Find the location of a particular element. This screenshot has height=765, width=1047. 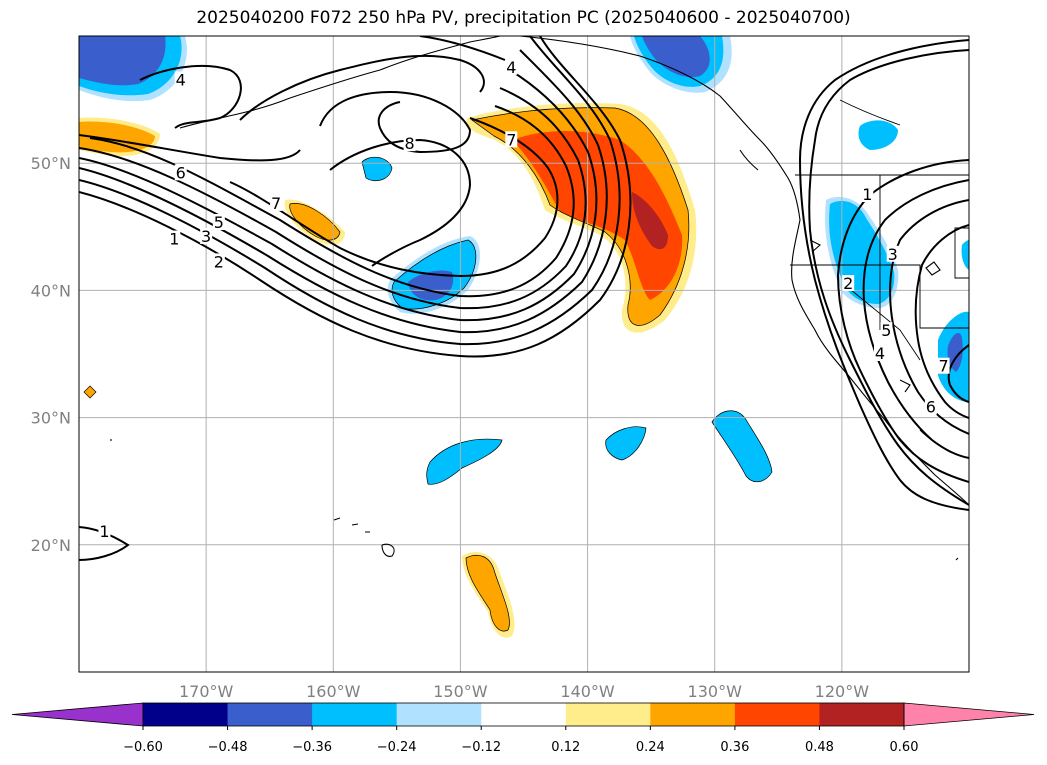

colorbar-tick-label: −0.48 is located at coordinates (228, 747).